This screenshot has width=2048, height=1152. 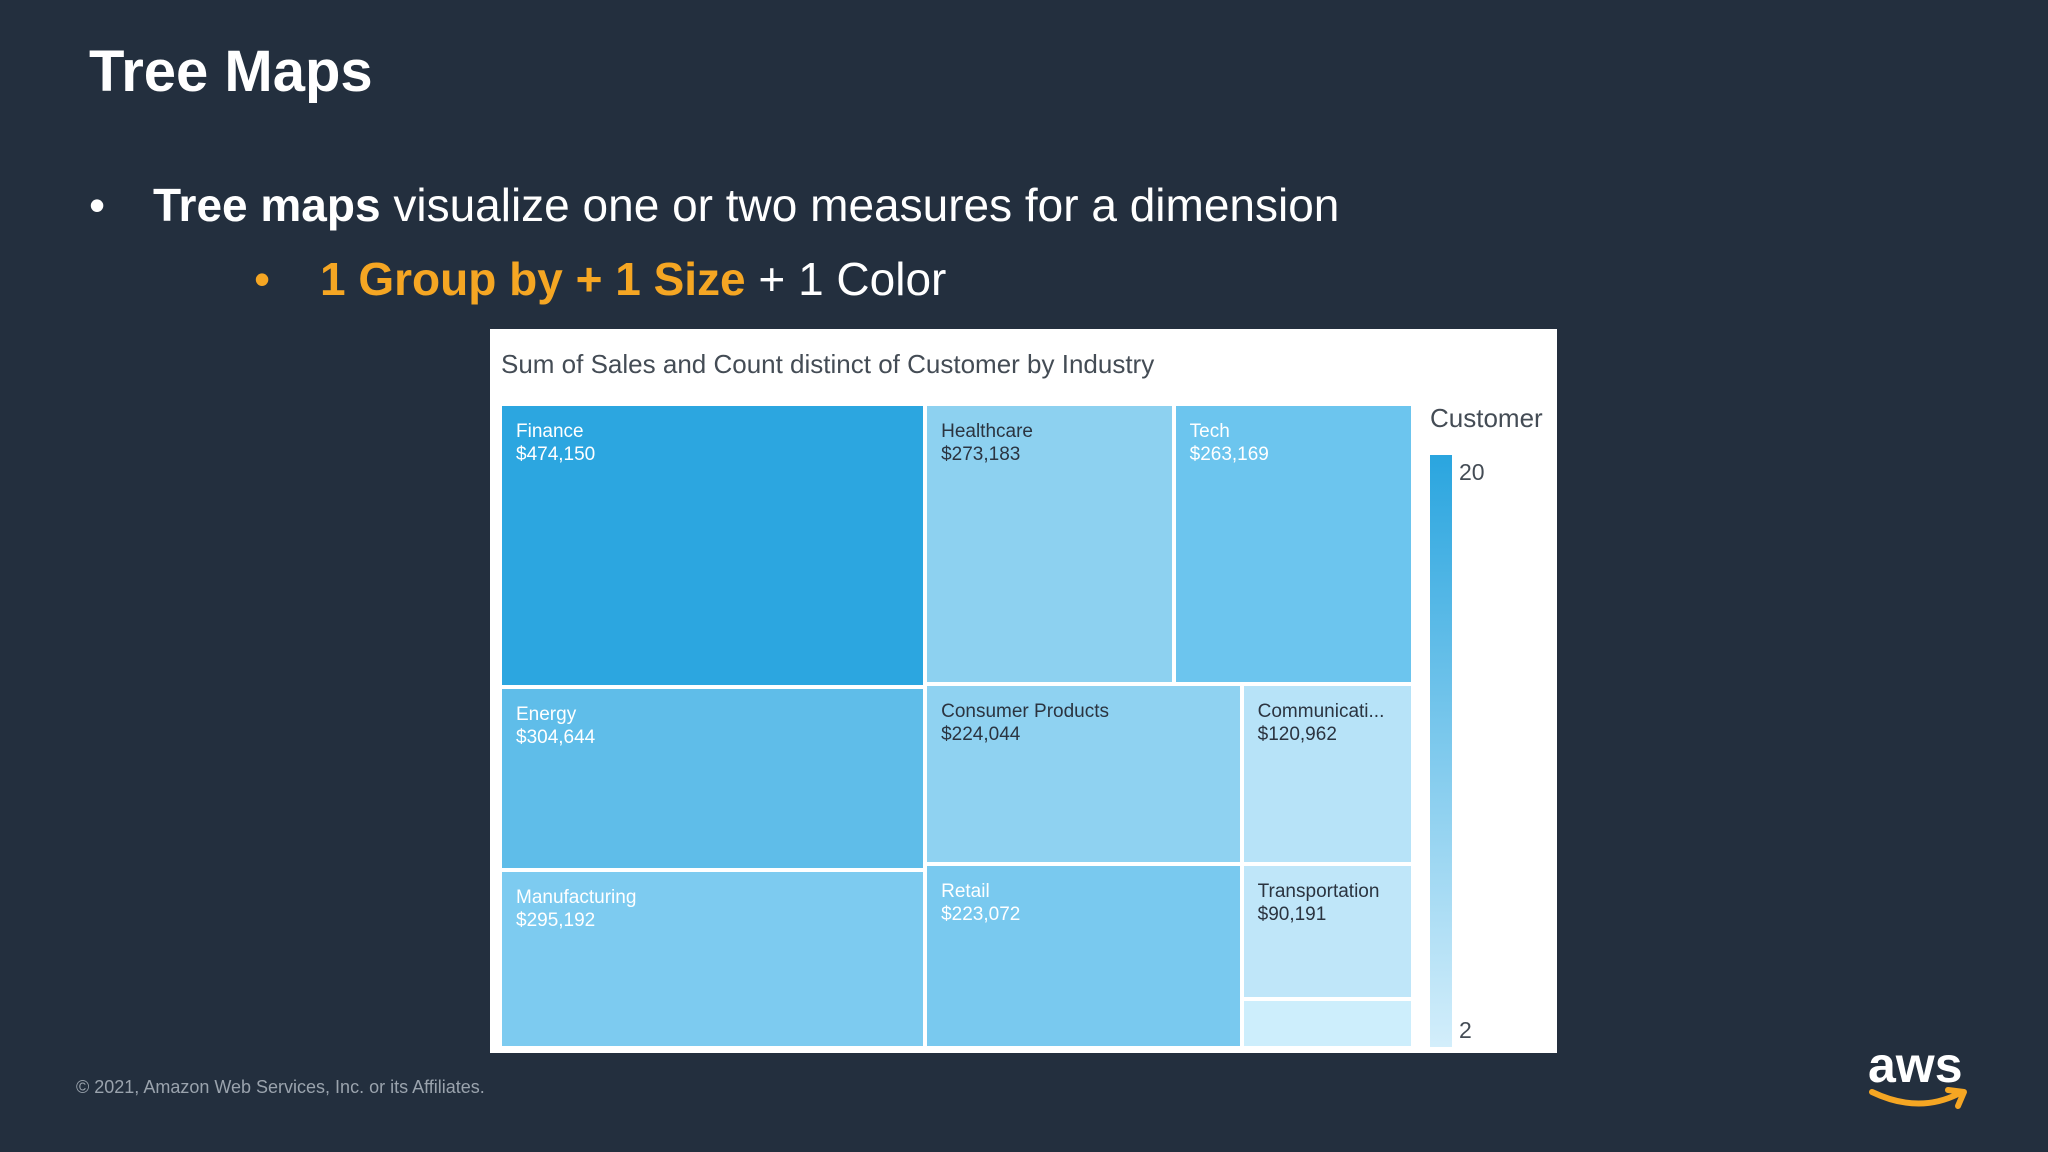 What do you see at coordinates (1083, 955) in the screenshot?
I see `treemap-tile: Retail $223,072` at bounding box center [1083, 955].